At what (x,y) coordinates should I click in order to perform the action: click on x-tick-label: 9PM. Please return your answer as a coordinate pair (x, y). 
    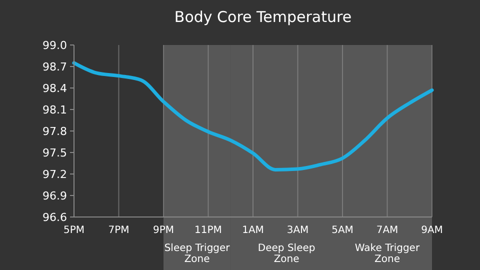
    Looking at the image, I should click on (163, 230).